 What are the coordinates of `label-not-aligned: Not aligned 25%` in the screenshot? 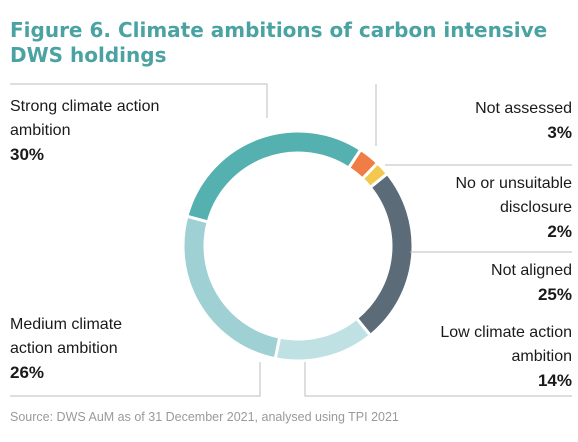 It's located at (486, 283).